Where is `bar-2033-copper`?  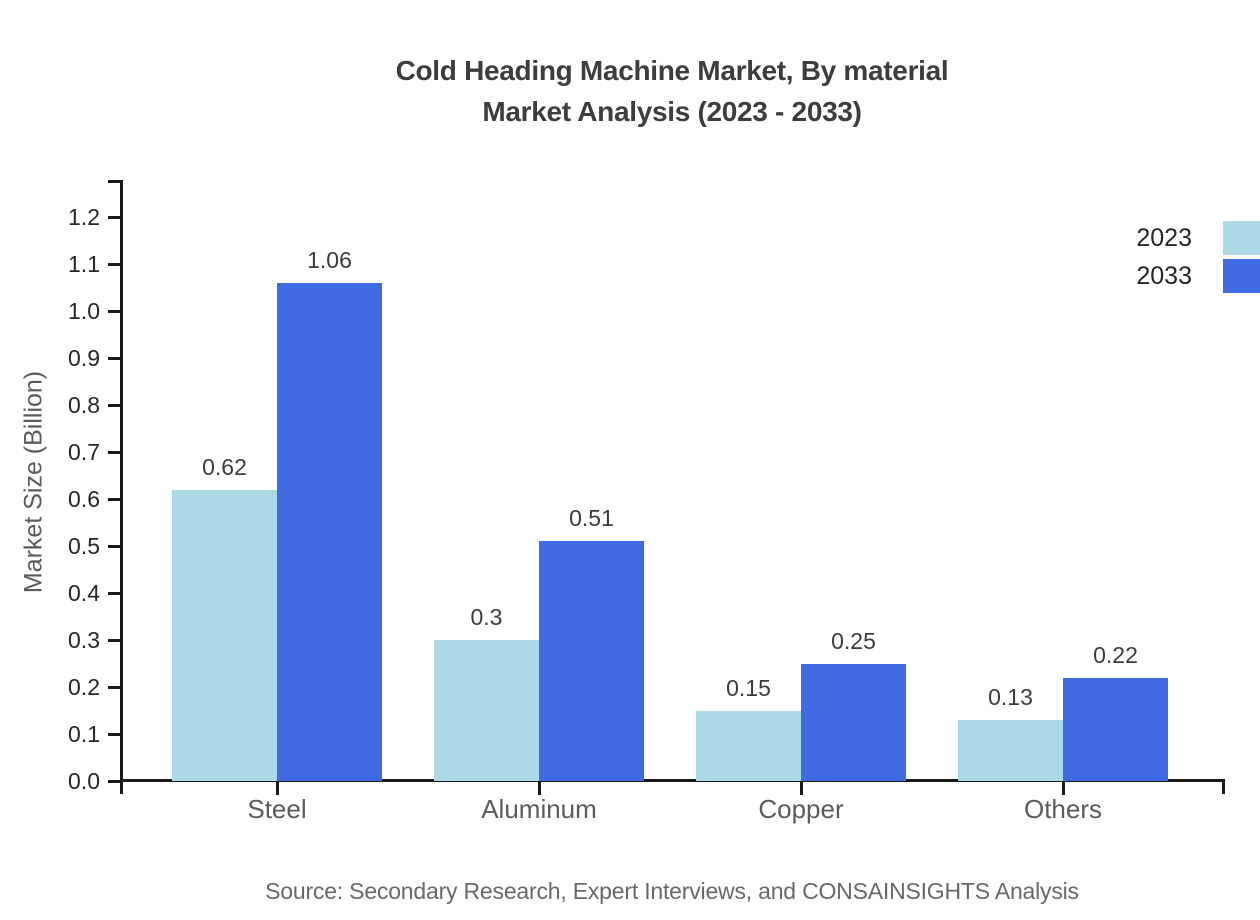
bar-2033-copper is located at coordinates (853, 722).